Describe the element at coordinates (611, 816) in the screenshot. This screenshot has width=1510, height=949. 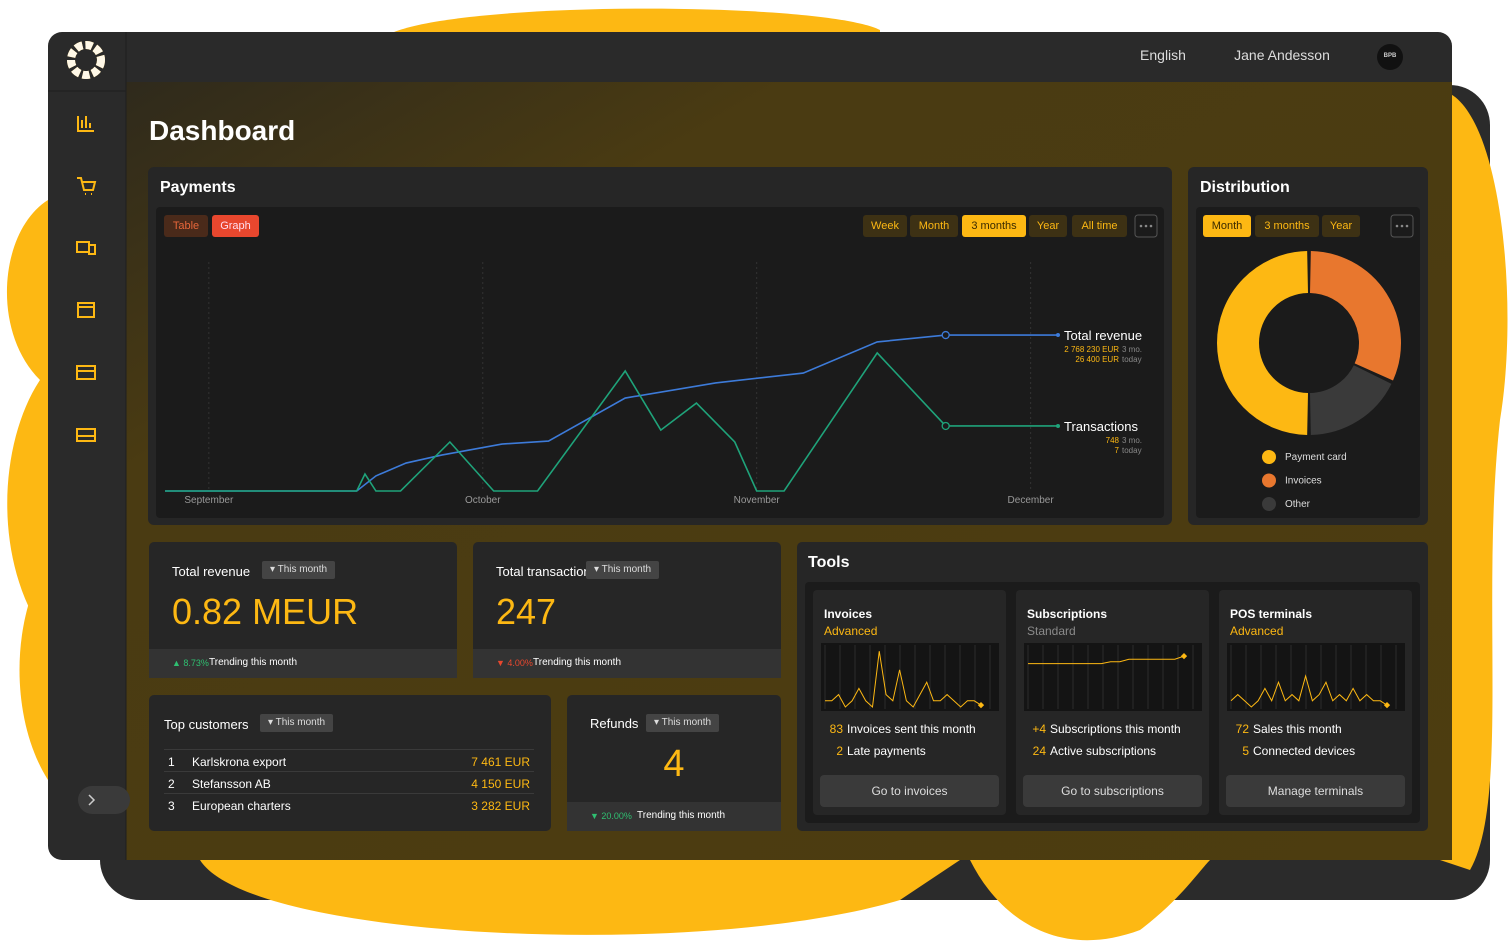
I see `kpi-trend: ▼ 20.00%` at that location.